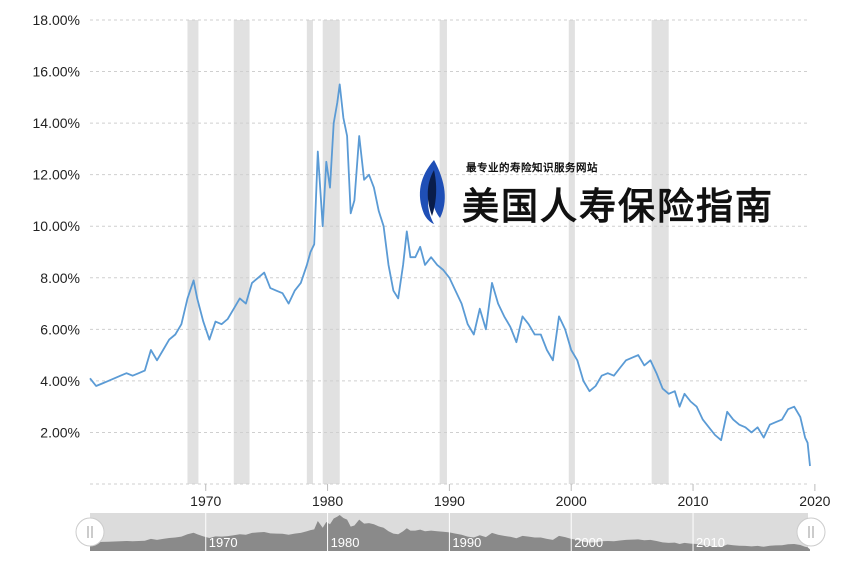 This screenshot has width=850, height=561. What do you see at coordinates (56, 72) in the screenshot?
I see `y-tick-label: 16.00%` at bounding box center [56, 72].